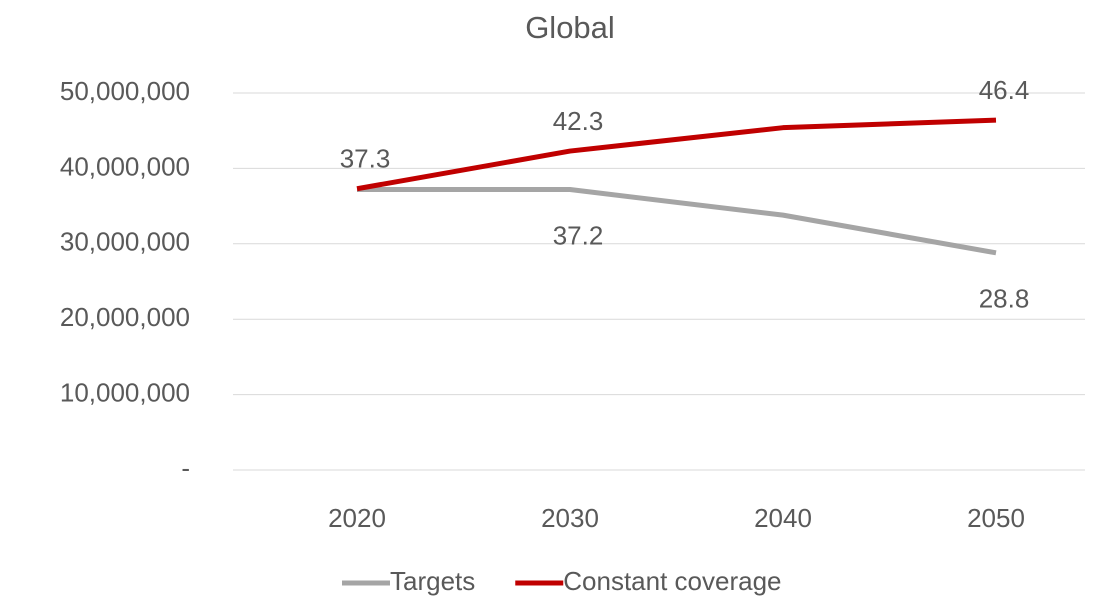 This screenshot has width=1119, height=606. I want to click on x-tick-label: 2040, so click(783, 518).